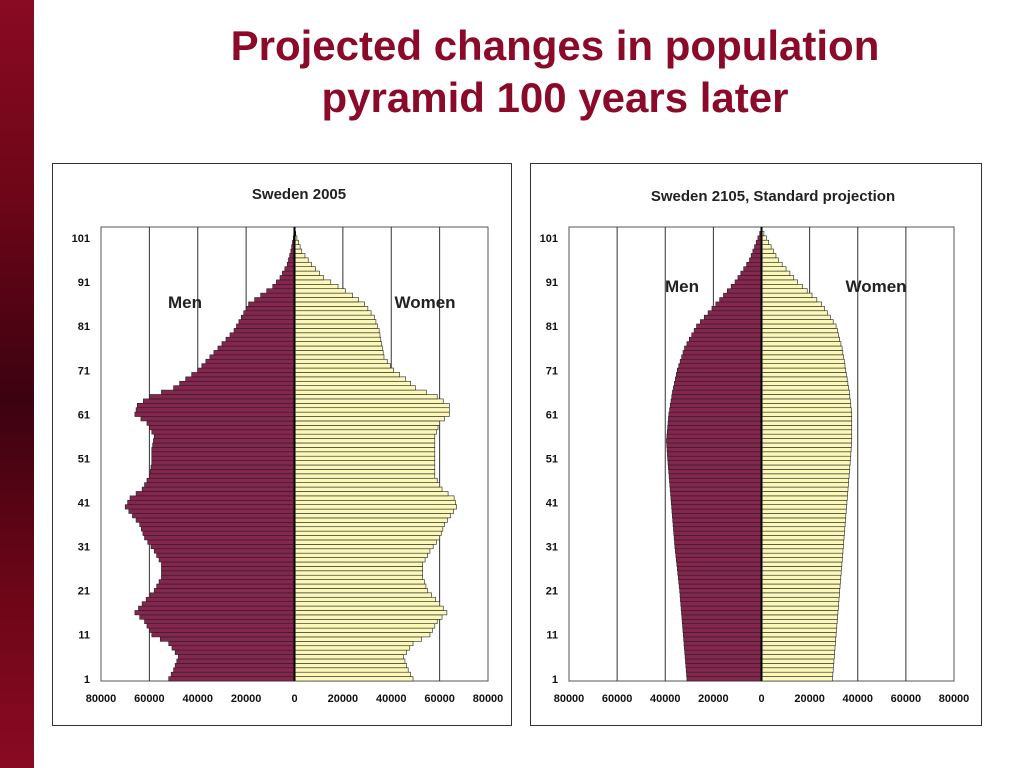  Describe the element at coordinates (555, 680) in the screenshot. I see `y-tick-label: 1` at that location.